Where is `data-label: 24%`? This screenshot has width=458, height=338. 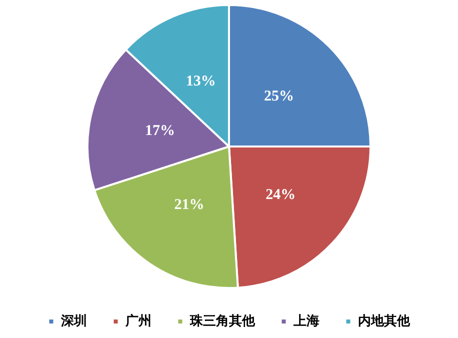
data-label: 24% is located at coordinates (281, 194).